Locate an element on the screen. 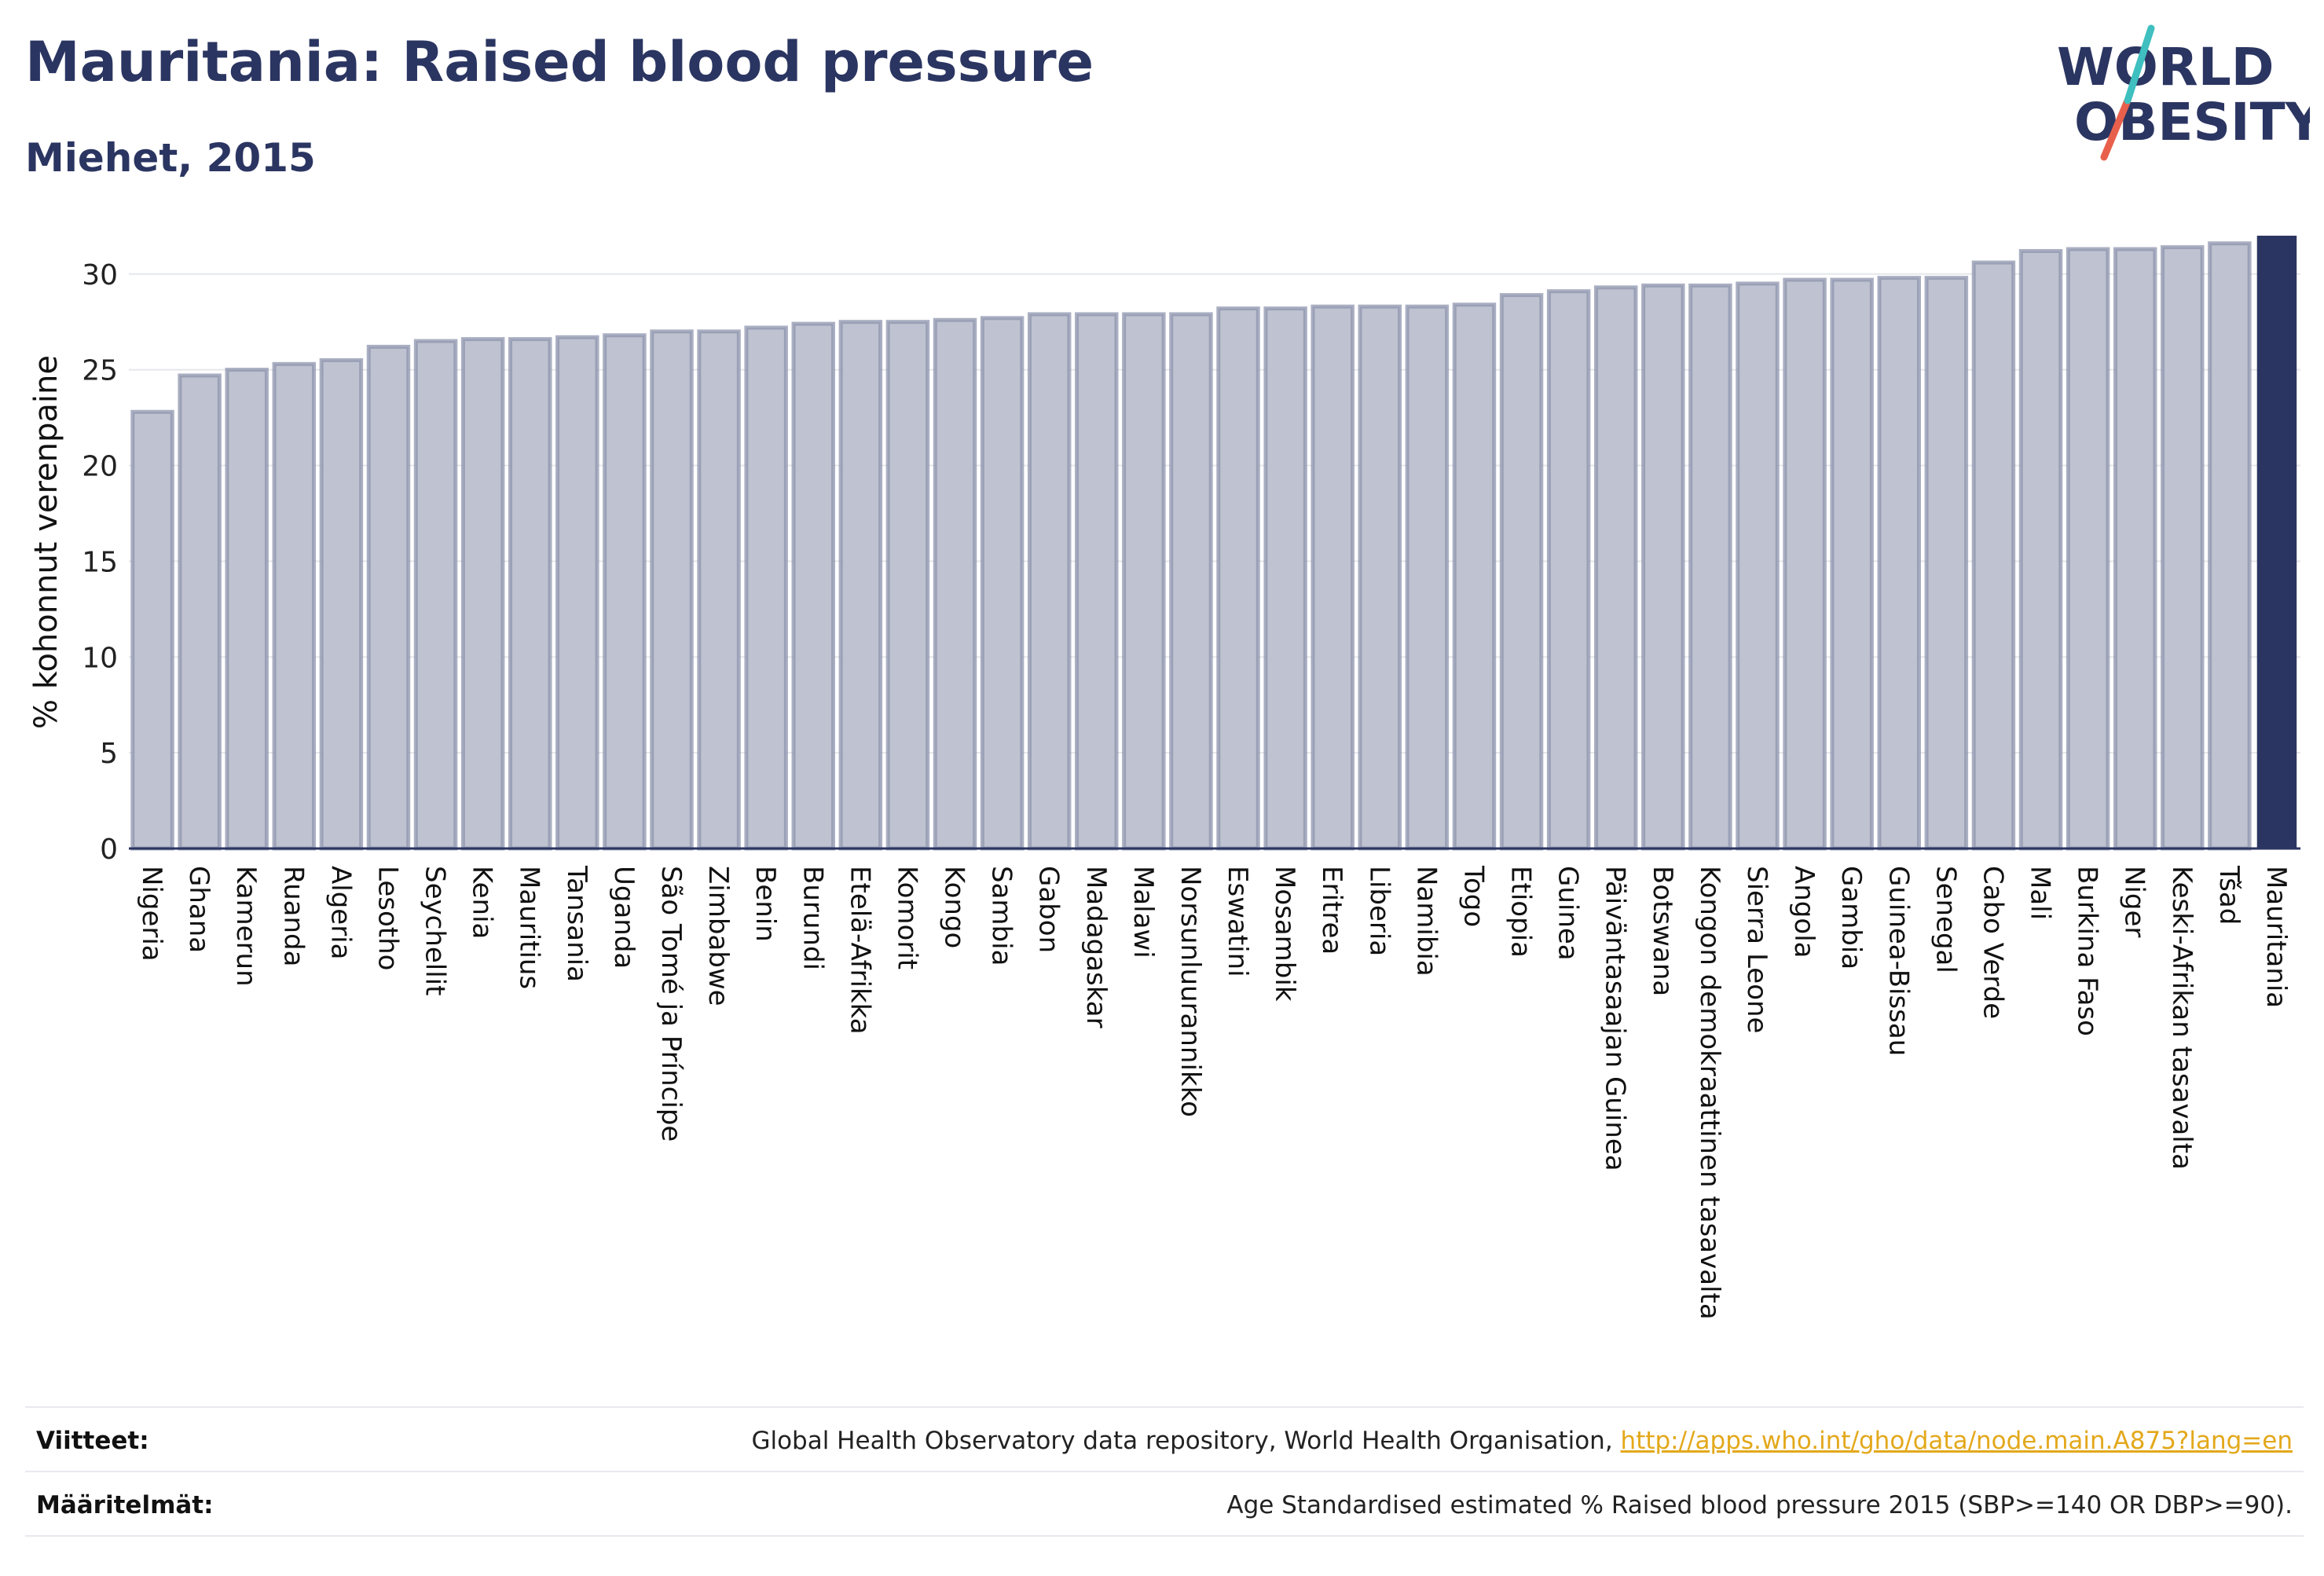 Image resolution: width=2324 pixels, height=1576 pixels. x-tick-label: Angola is located at coordinates (1804, 912).